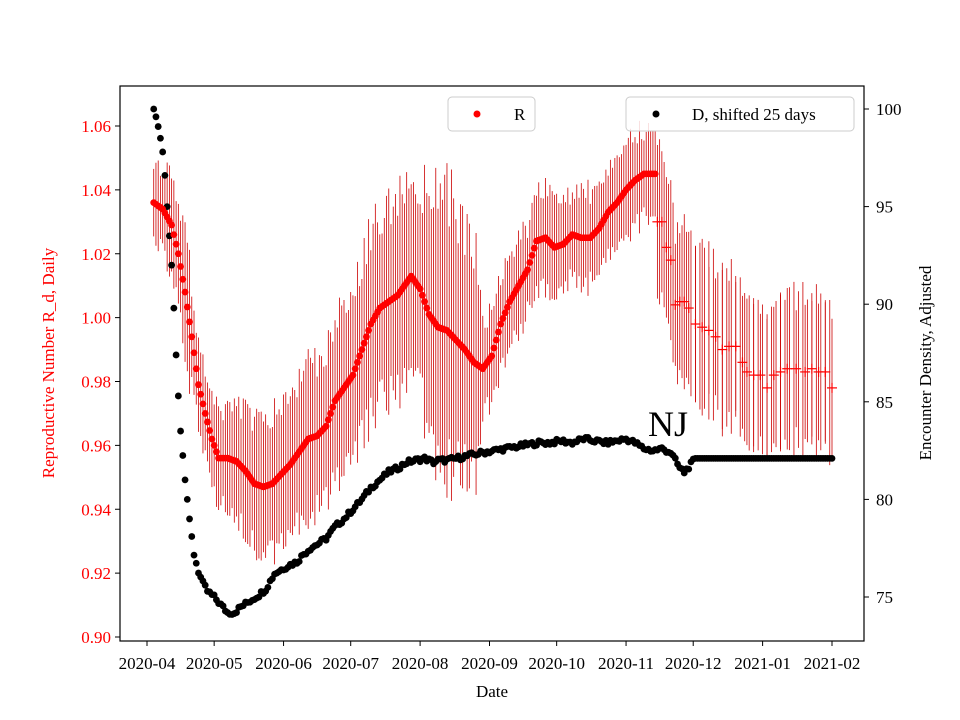  I want to click on y-left-tick-label: 0.94, so click(96, 509).